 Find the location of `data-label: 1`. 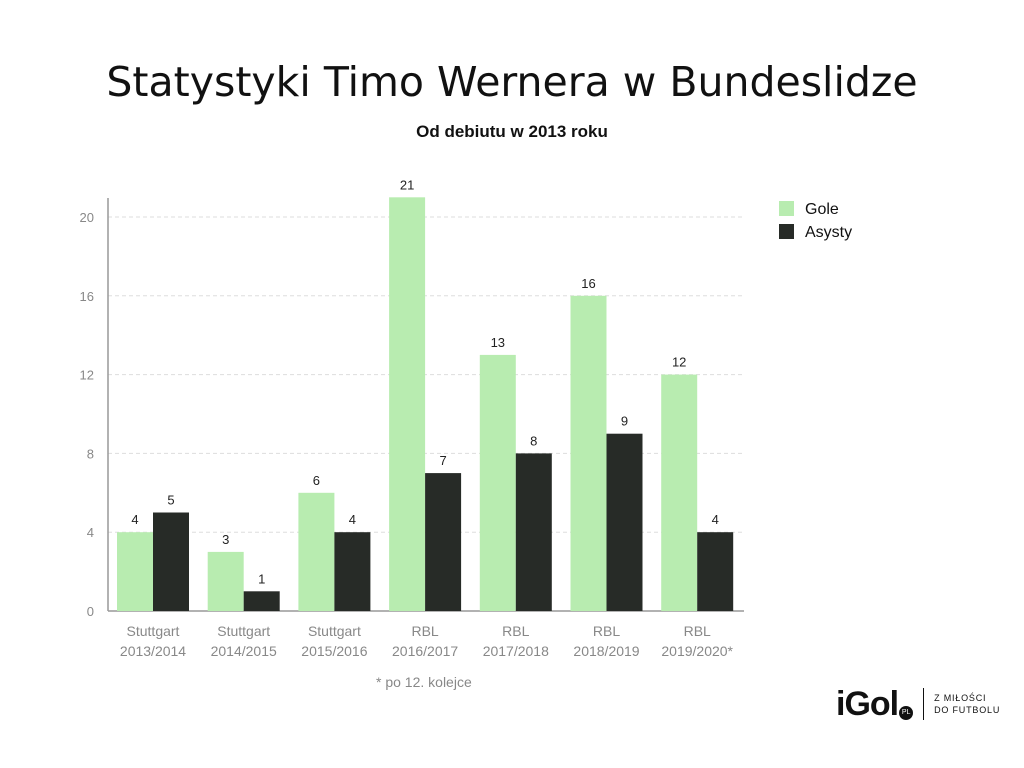

data-label: 1 is located at coordinates (261, 578).